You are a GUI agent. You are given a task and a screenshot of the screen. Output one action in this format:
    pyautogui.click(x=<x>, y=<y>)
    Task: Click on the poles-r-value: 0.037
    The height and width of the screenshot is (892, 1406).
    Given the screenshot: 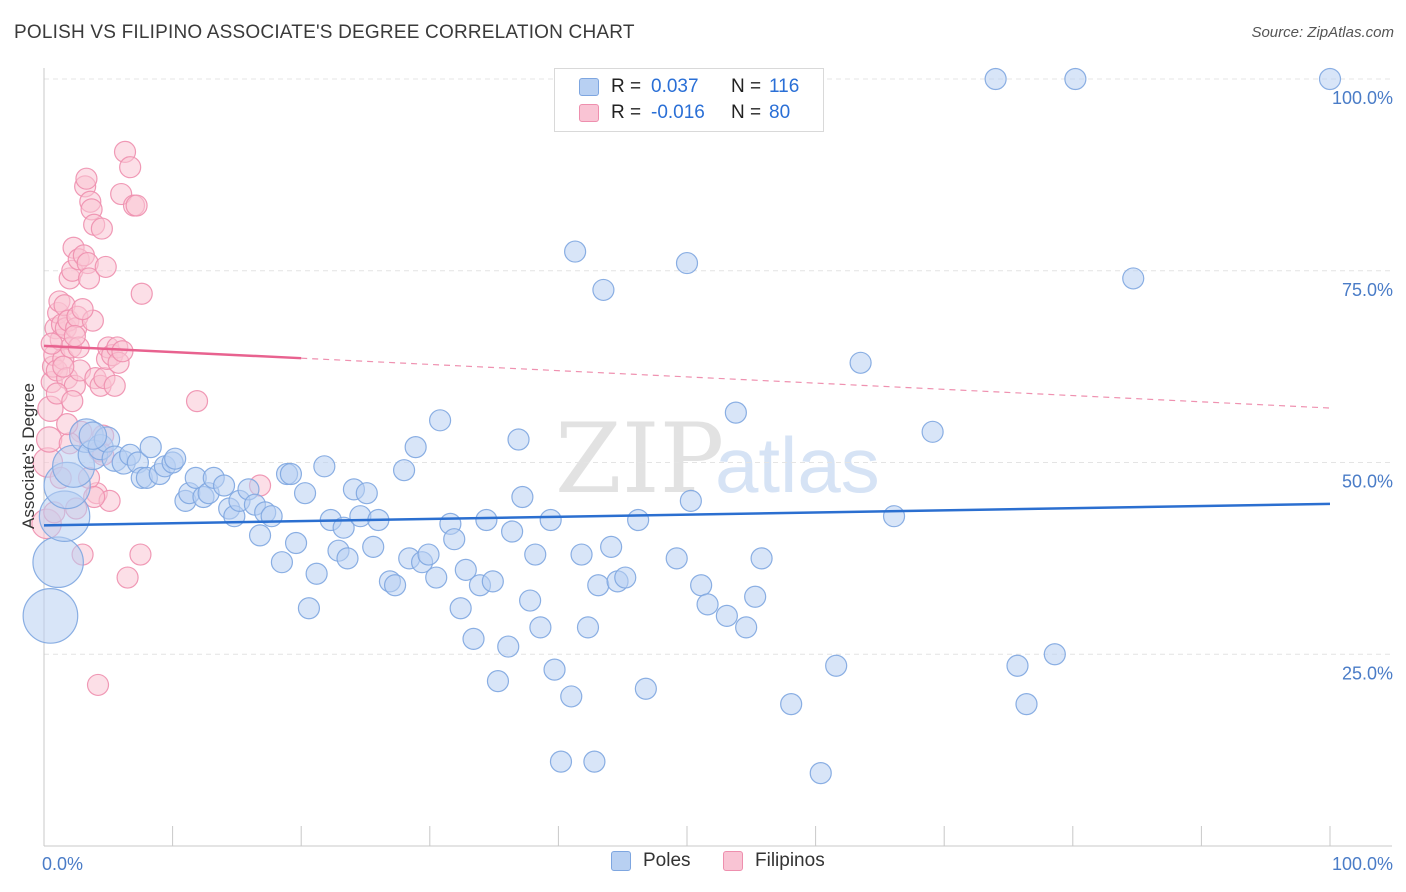 What is the action you would take?
    pyautogui.click(x=675, y=86)
    